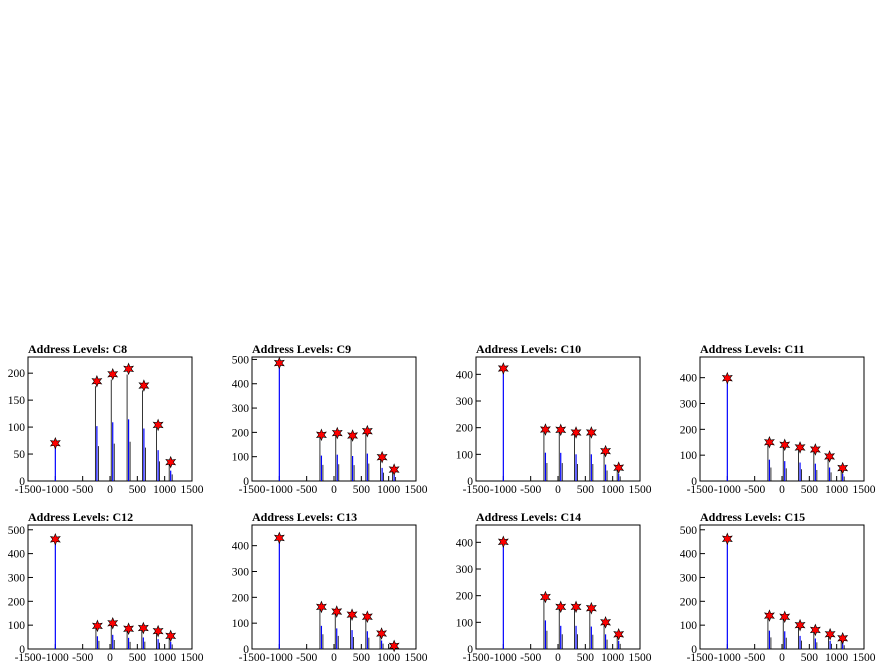 The image size is (896, 672). What do you see at coordinates (528, 517) in the screenshot?
I see `chart-title: Address Levels: C14` at bounding box center [528, 517].